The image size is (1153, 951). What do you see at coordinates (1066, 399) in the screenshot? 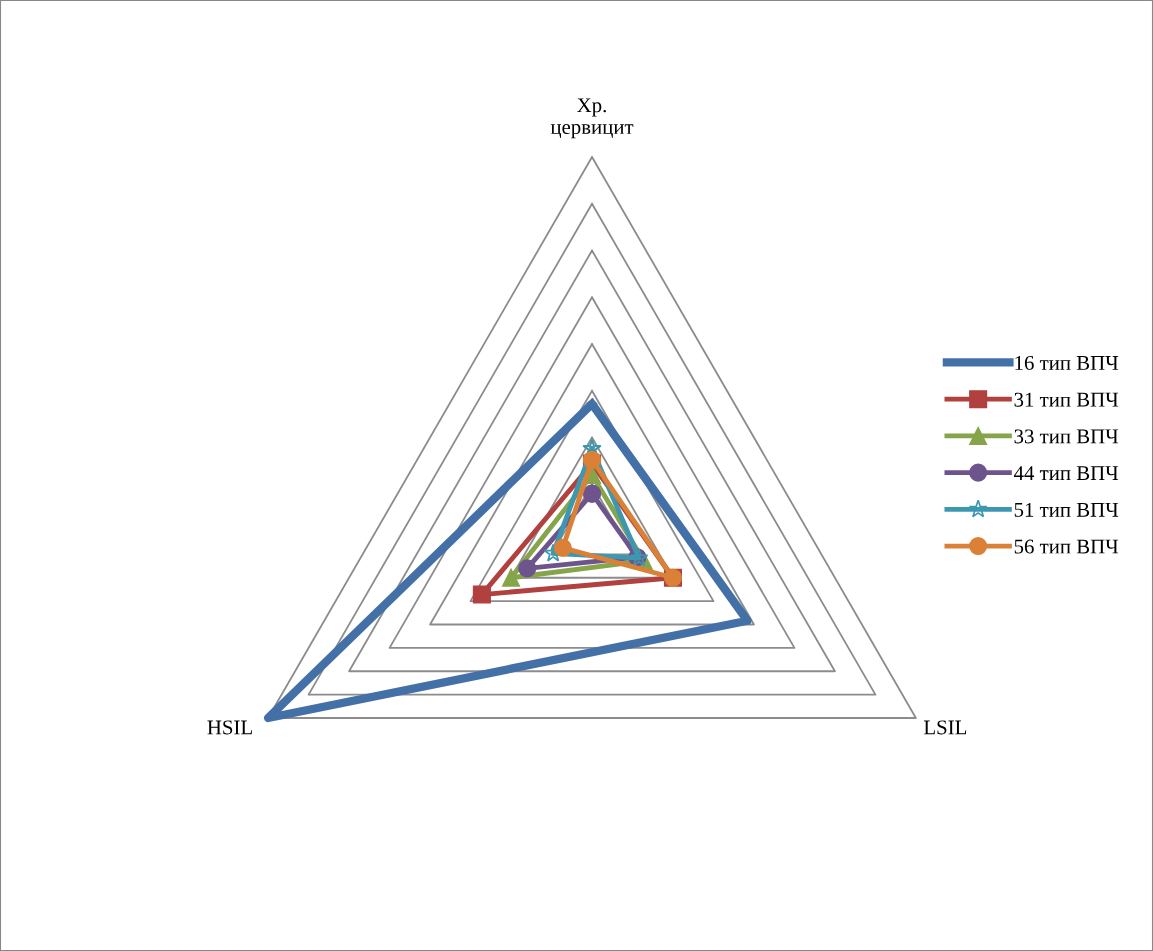
I see `legend-label: 31 тип ВПЧ` at bounding box center [1066, 399].